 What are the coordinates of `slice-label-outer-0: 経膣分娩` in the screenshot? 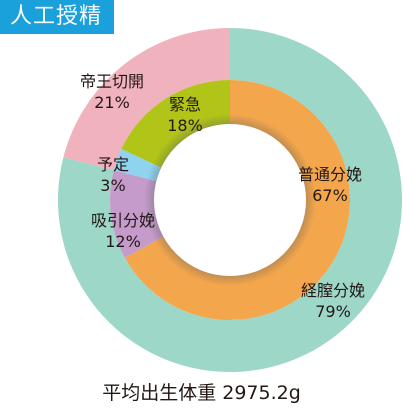 It's located at (333, 290).